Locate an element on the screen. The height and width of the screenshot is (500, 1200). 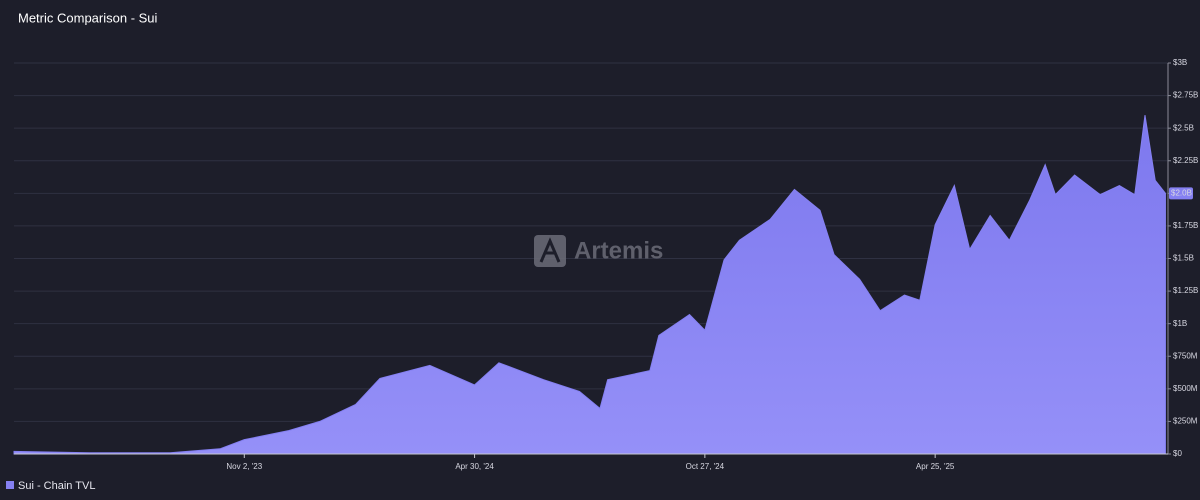
y-tick-label: $500M is located at coordinates (1185, 388).